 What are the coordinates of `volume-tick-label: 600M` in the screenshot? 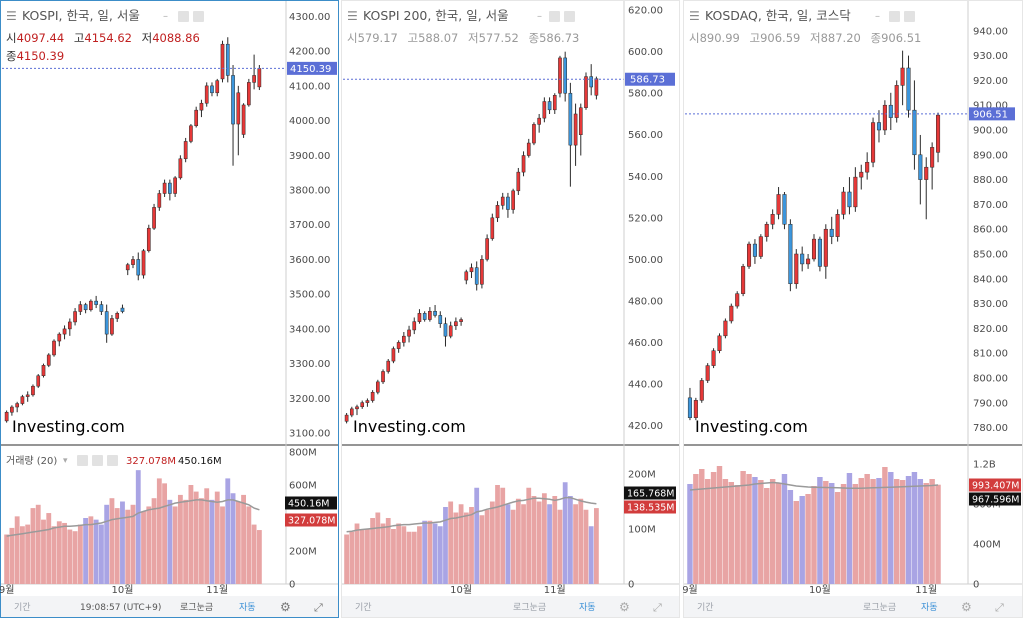 It's located at (303, 486).